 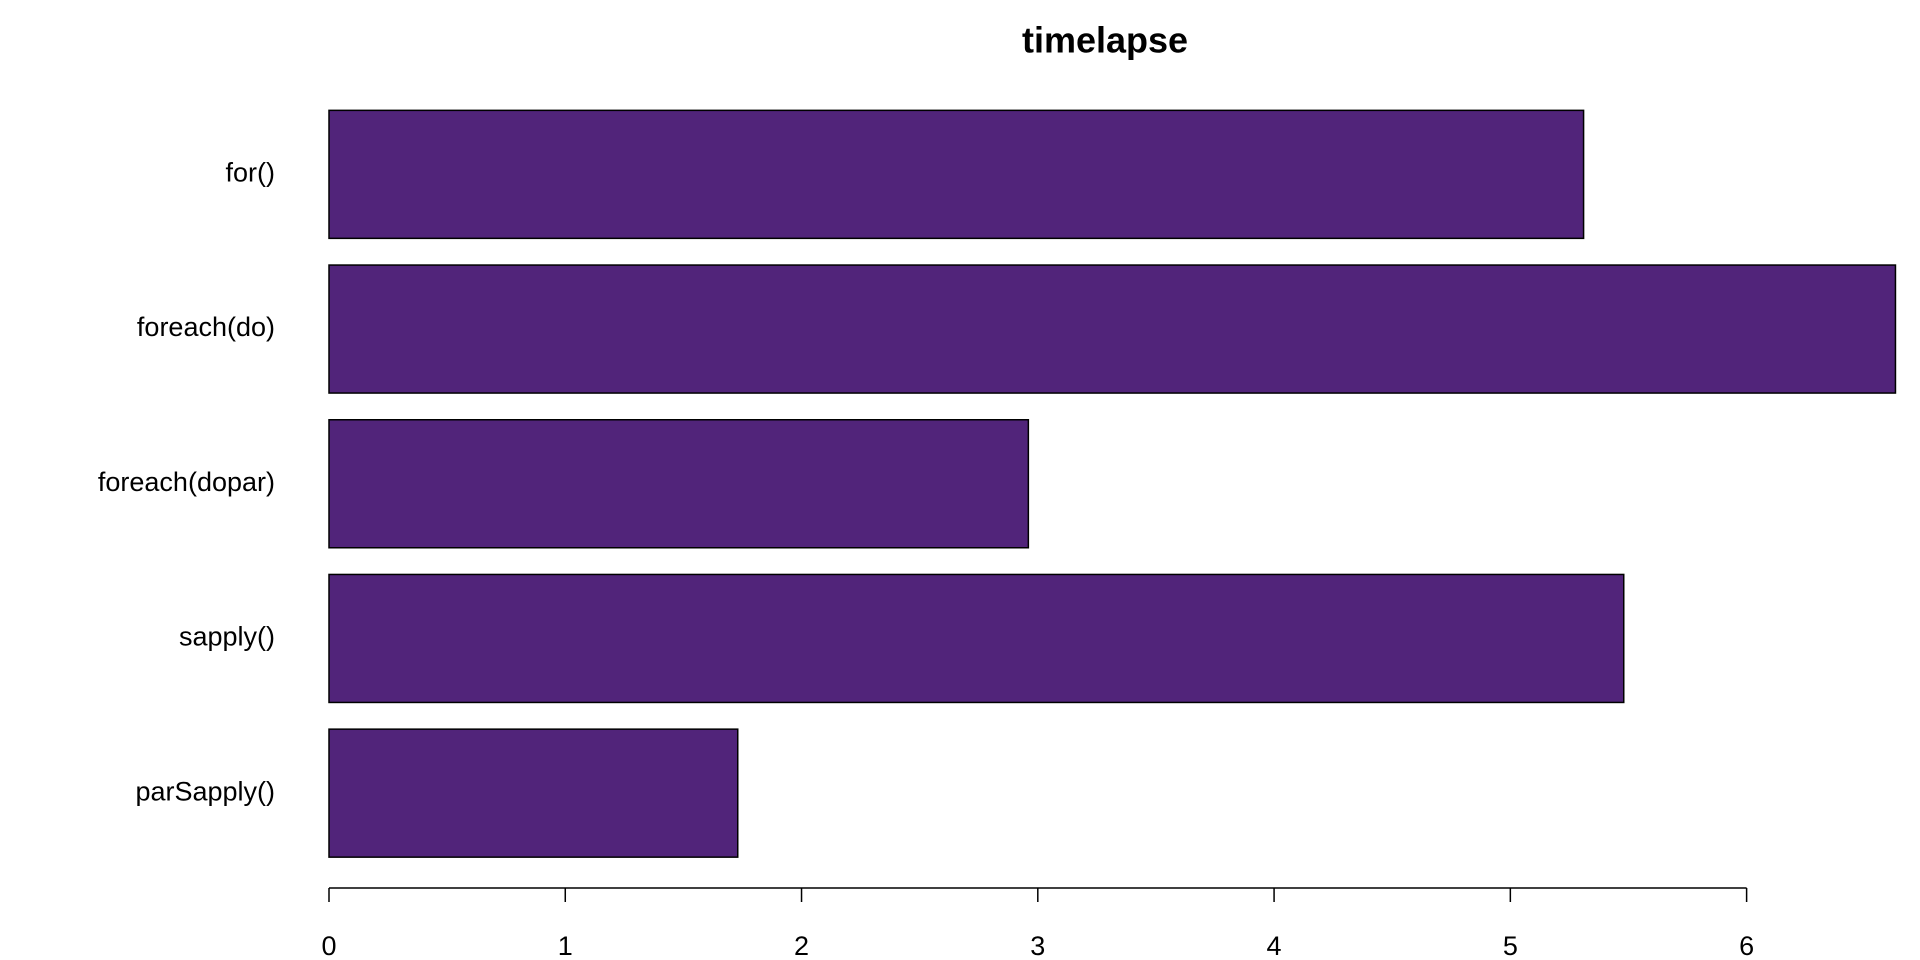 I want to click on x-tick-label: 1, so click(x=565, y=945).